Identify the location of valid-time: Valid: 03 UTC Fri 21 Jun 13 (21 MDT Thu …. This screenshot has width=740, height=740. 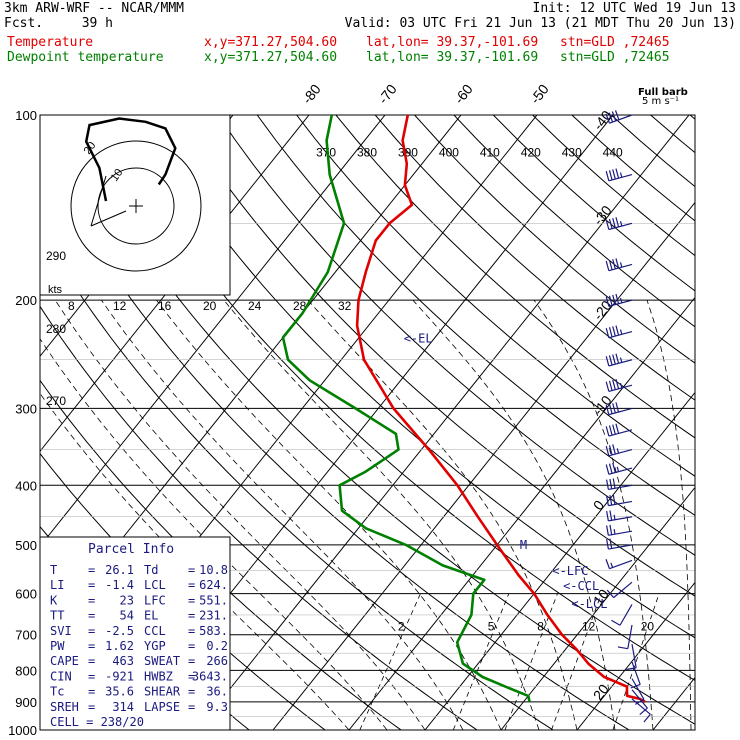
(540, 23).